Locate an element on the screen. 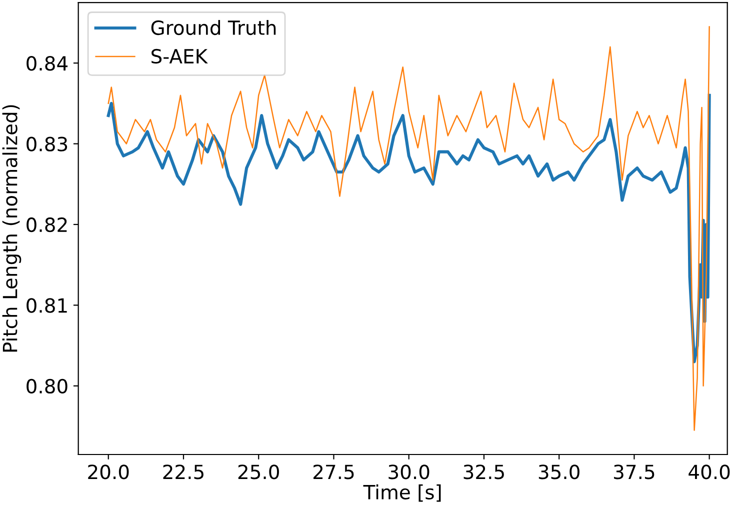 Image resolution: width=746 pixels, height=505 pixels. y-tick-label: 0.82 is located at coordinates (46, 224).